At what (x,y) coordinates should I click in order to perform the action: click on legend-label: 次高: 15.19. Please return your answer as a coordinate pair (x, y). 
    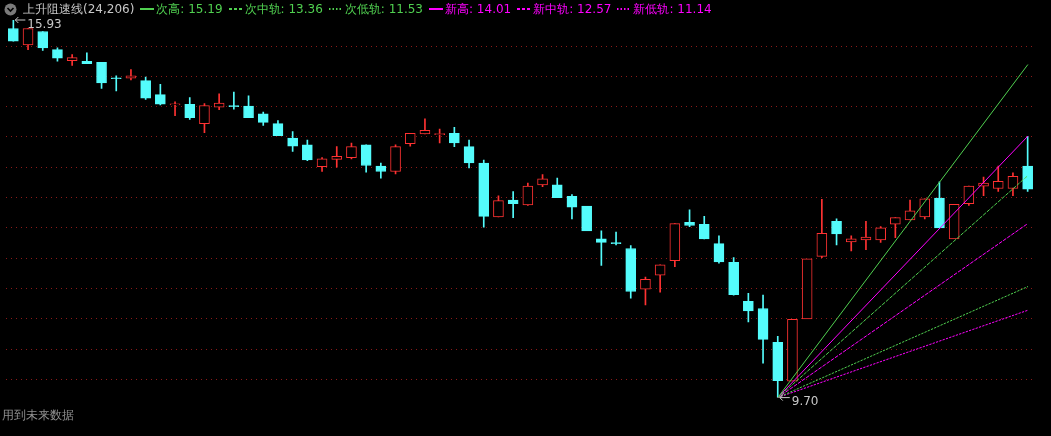
    Looking at the image, I should click on (189, 9).